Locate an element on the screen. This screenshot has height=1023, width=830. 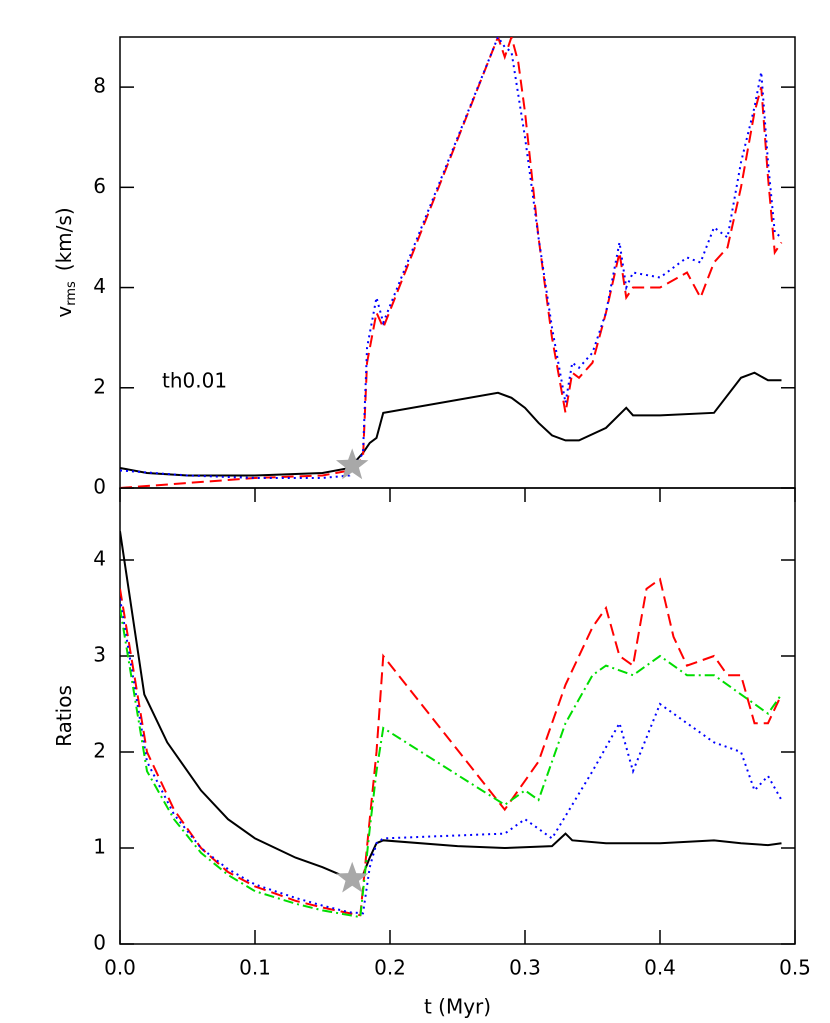
x-tick-label: 0.1 is located at coordinates (255, 968).